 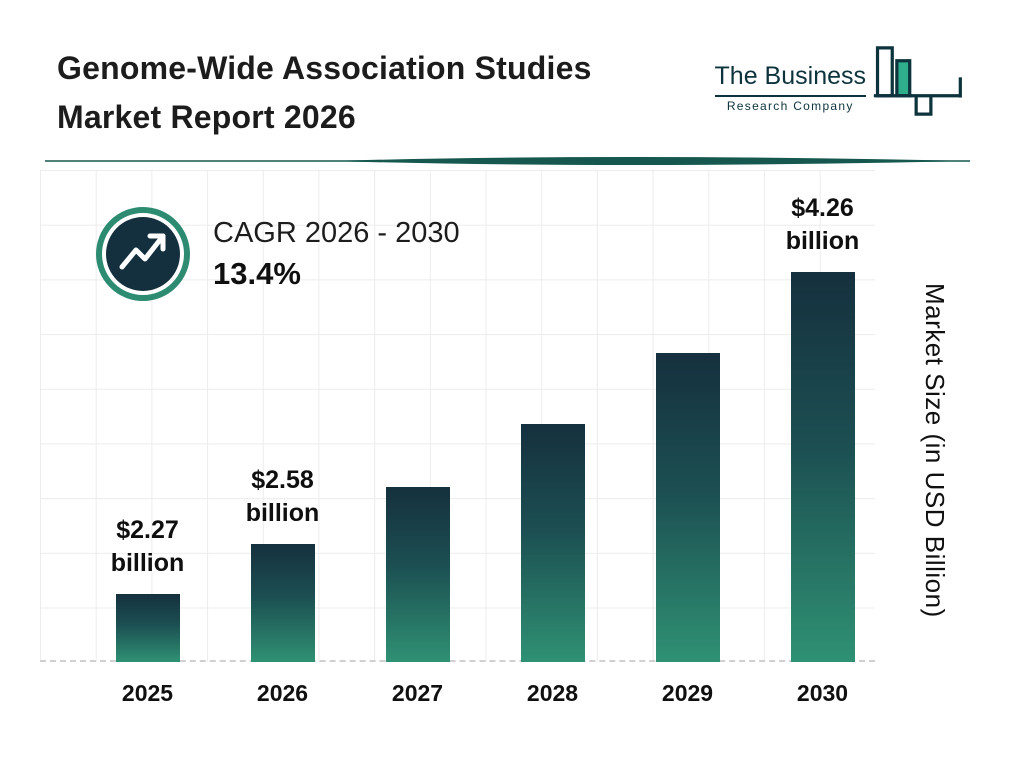 I want to click on bar-2028, so click(x=552, y=543).